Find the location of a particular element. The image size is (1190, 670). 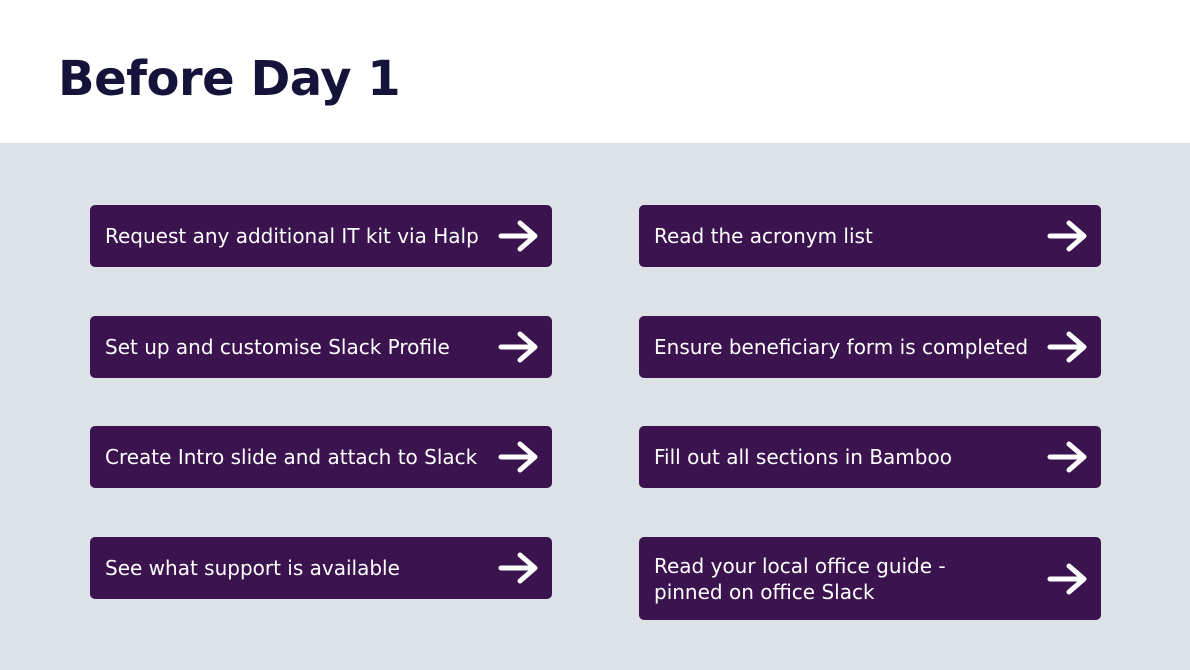

task-label: Fill out all sections in Bamboo is located at coordinates (803, 457).